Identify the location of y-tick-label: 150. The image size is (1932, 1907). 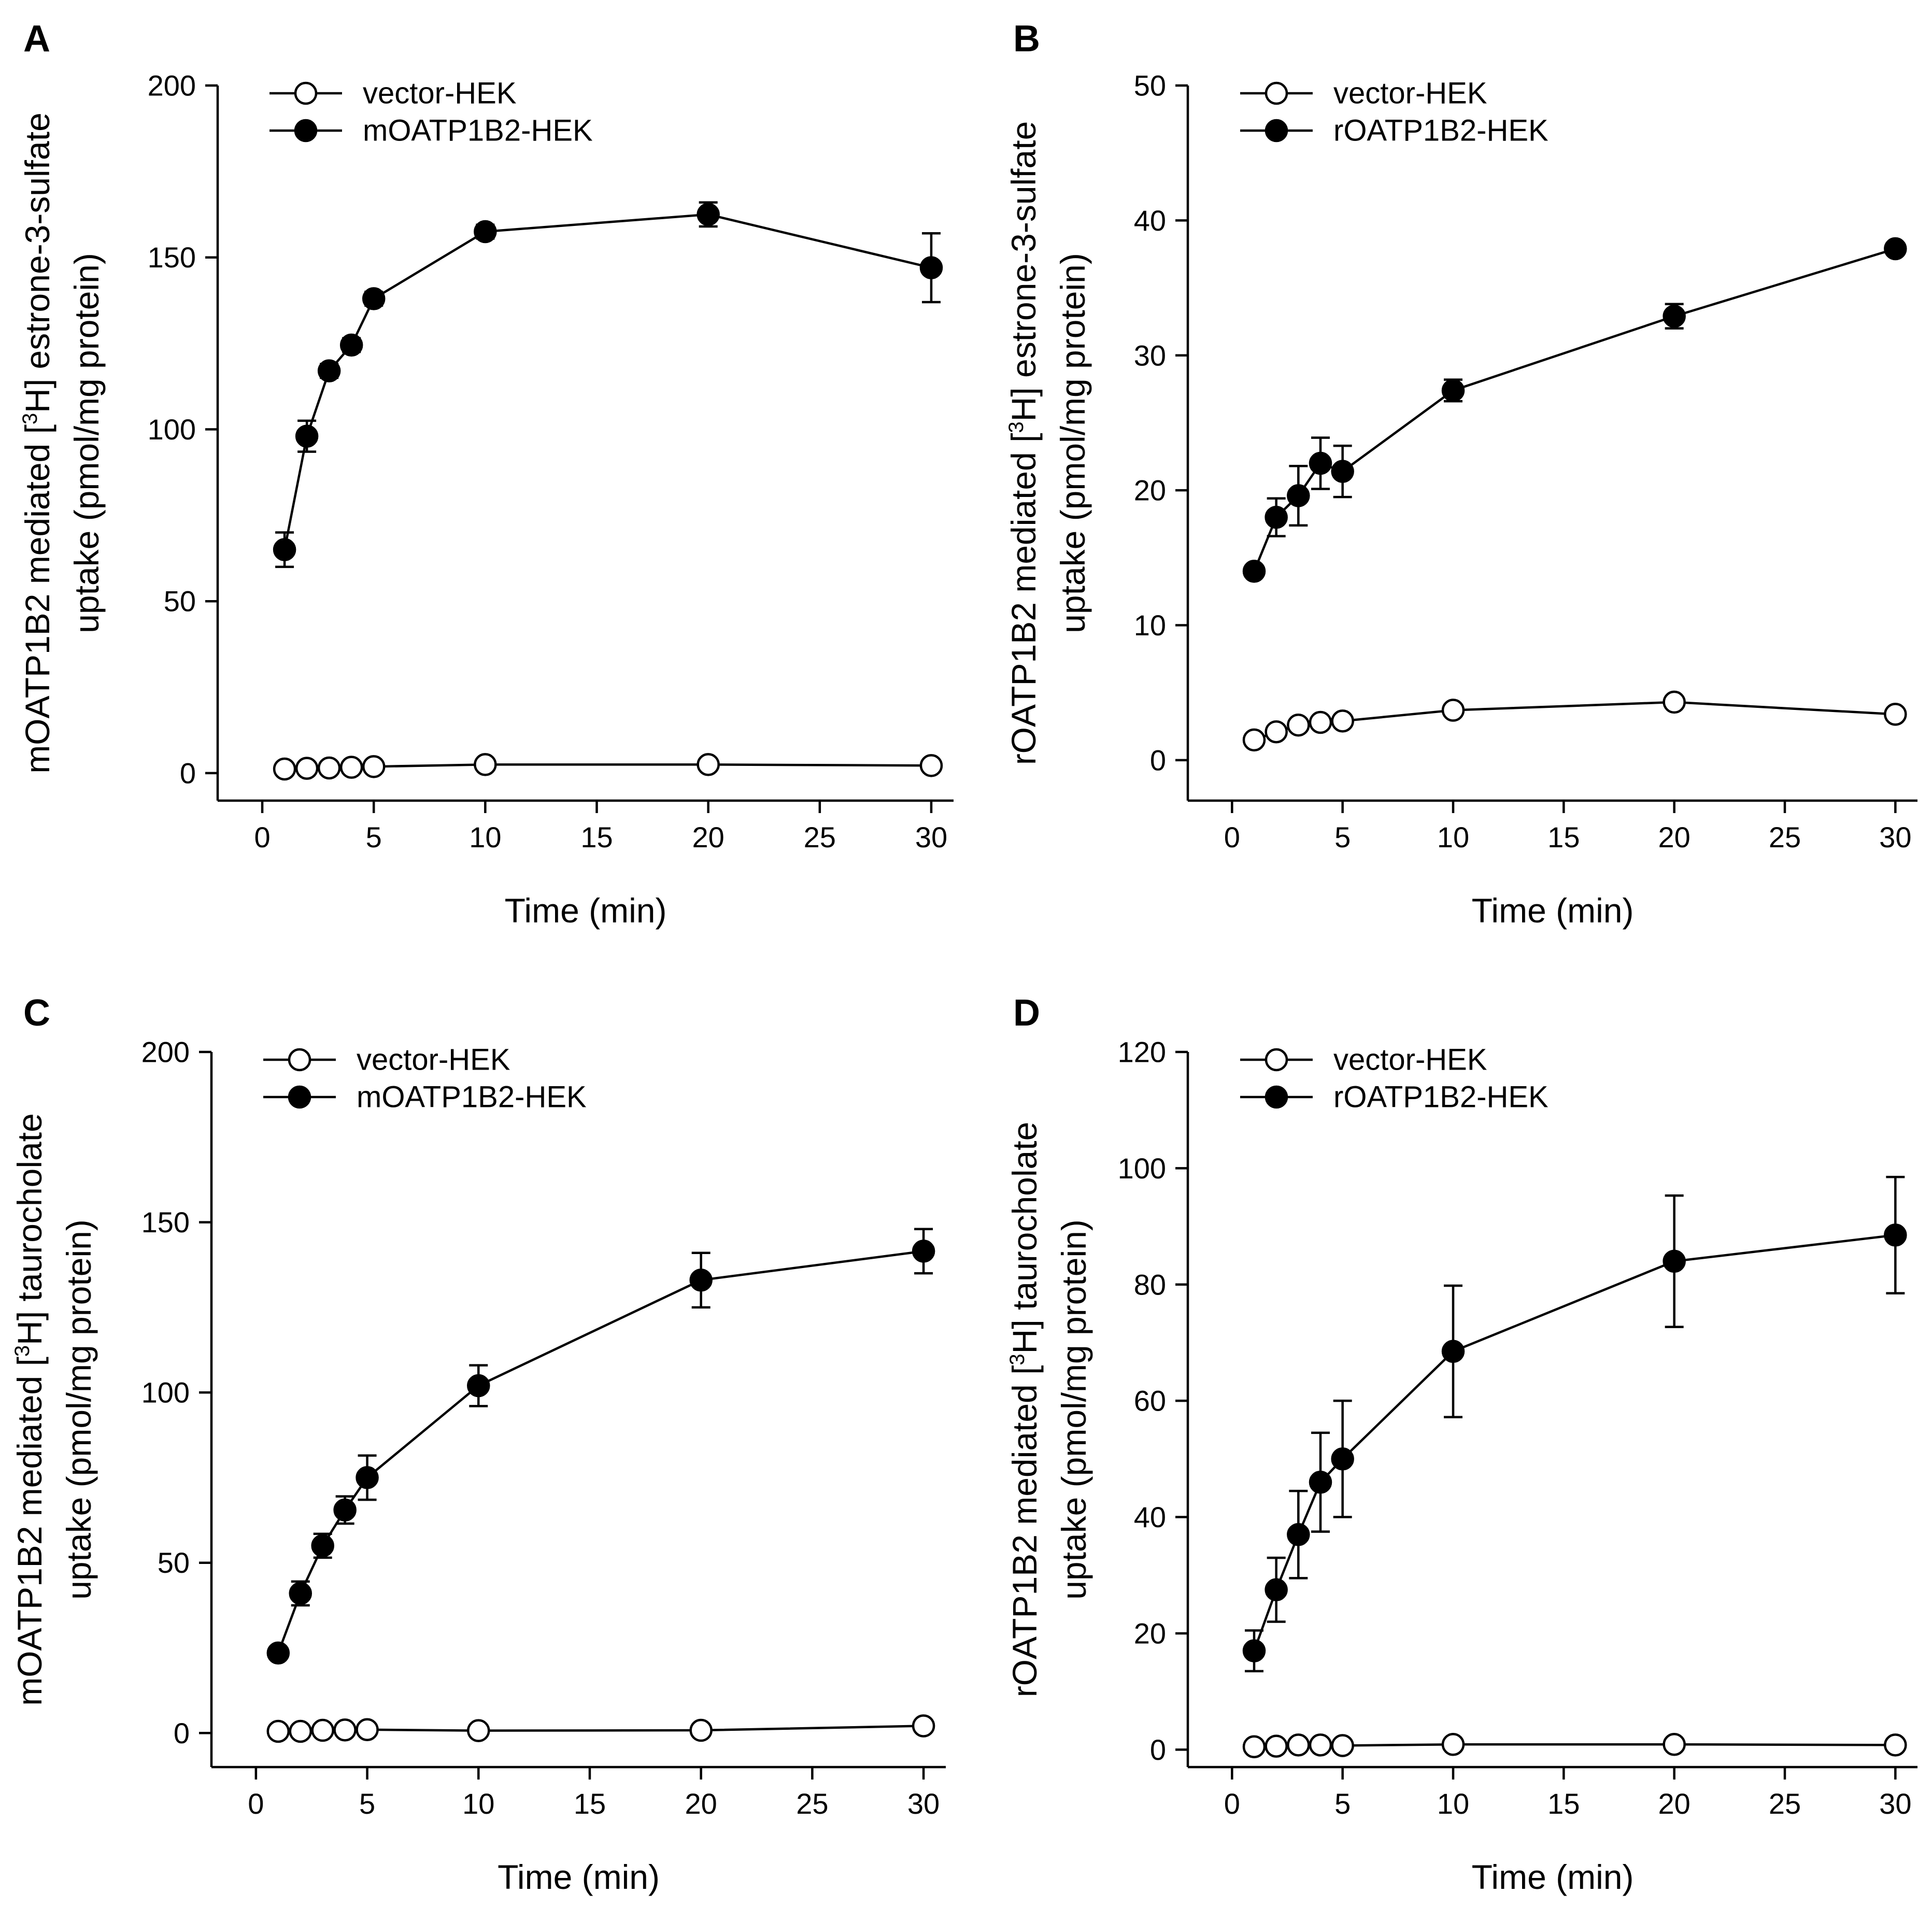
(165, 1222).